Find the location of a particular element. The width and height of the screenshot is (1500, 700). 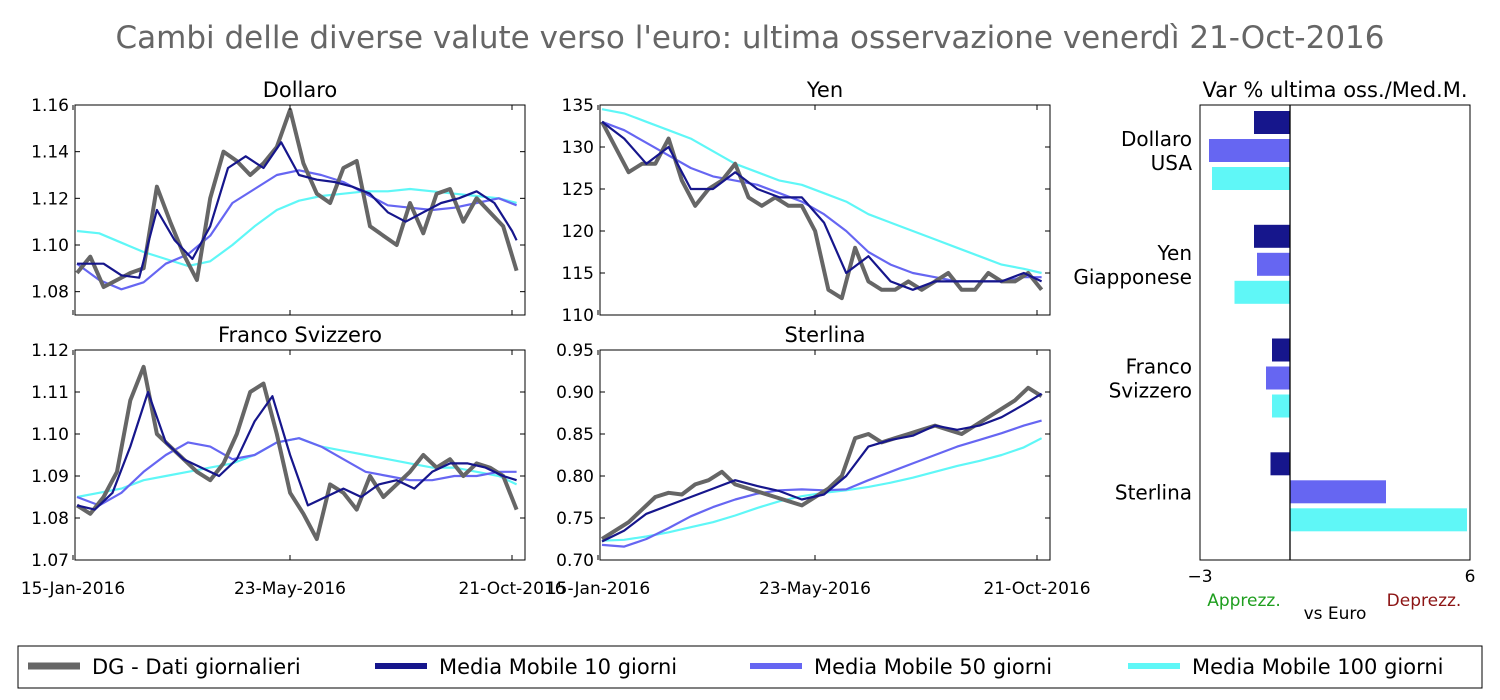

panel-title: Dollaro is located at coordinates (300, 90).